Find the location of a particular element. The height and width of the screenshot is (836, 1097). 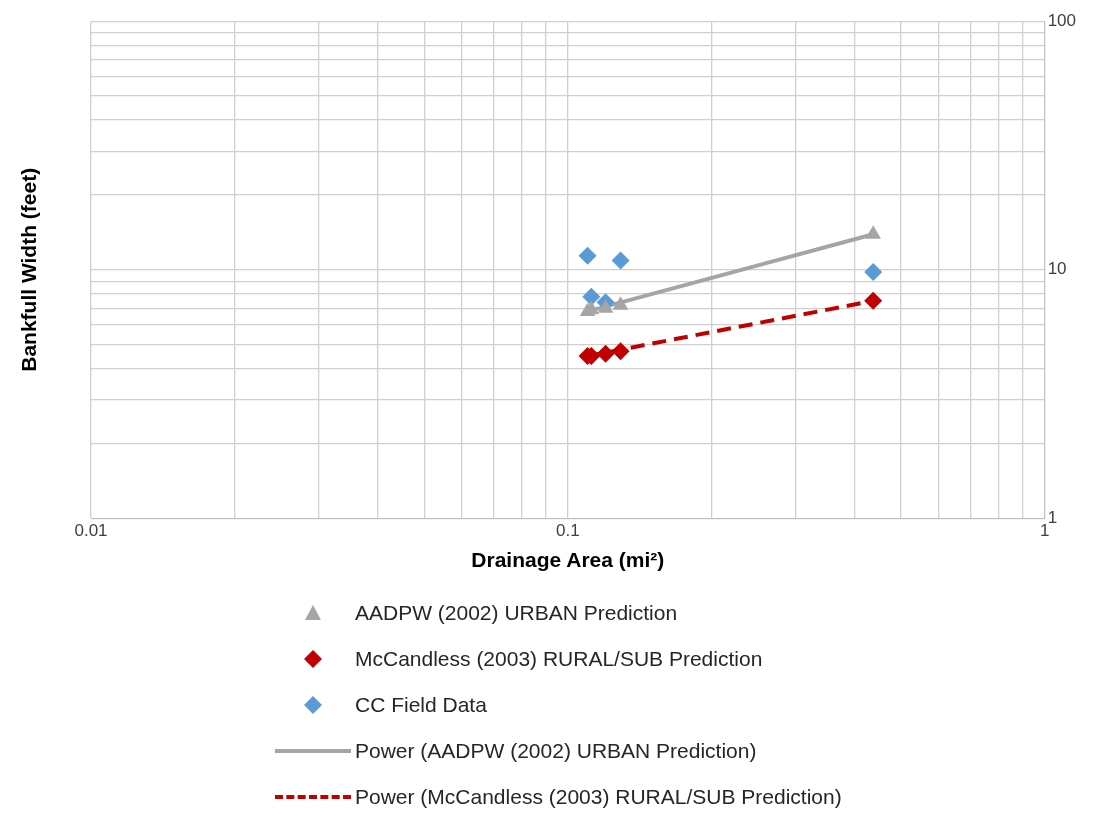

y-axis-title: Bankfull Width (feet) is located at coordinates (28, 269).